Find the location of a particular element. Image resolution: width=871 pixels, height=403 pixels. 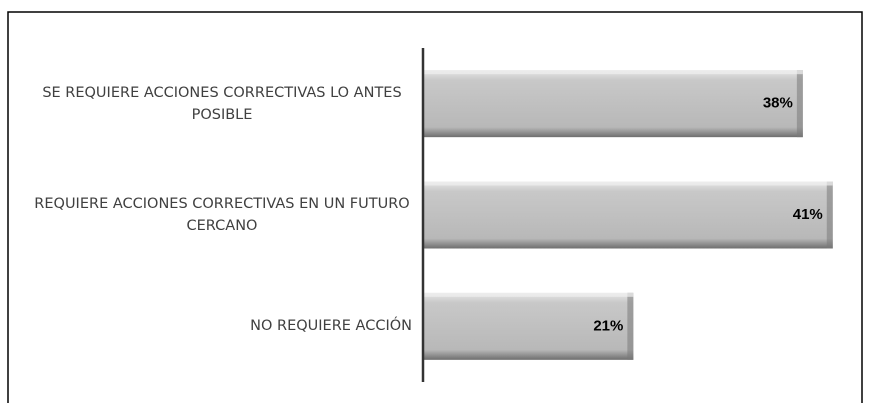

value-label: 41% is located at coordinates (808, 214).